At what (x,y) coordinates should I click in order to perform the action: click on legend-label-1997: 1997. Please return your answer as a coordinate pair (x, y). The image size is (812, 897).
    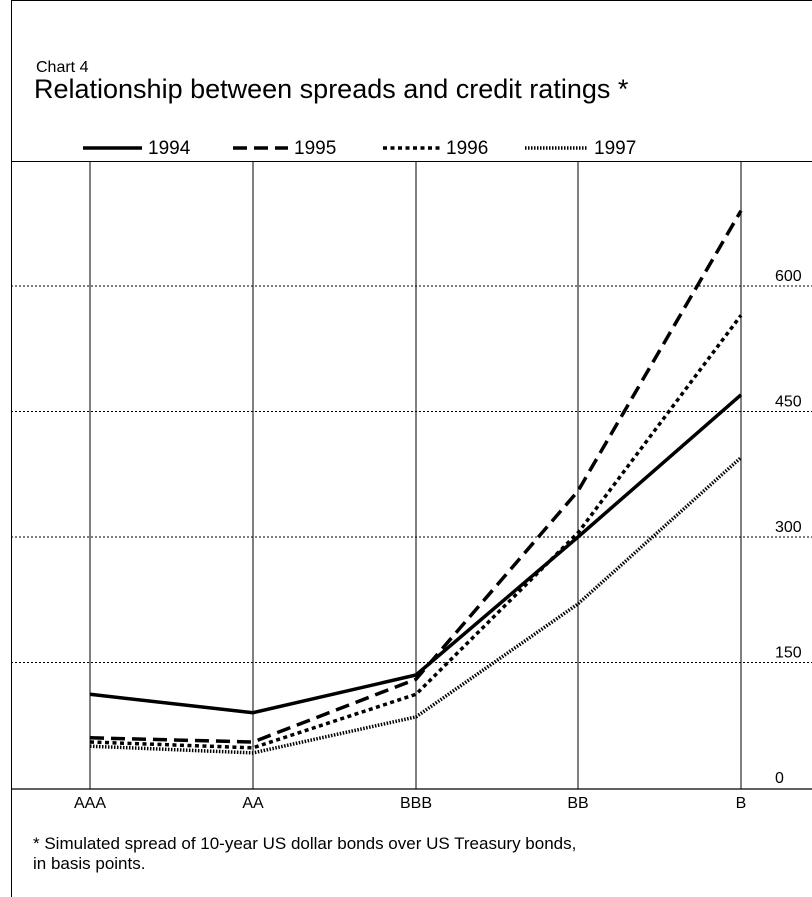
    Looking at the image, I should click on (615, 148).